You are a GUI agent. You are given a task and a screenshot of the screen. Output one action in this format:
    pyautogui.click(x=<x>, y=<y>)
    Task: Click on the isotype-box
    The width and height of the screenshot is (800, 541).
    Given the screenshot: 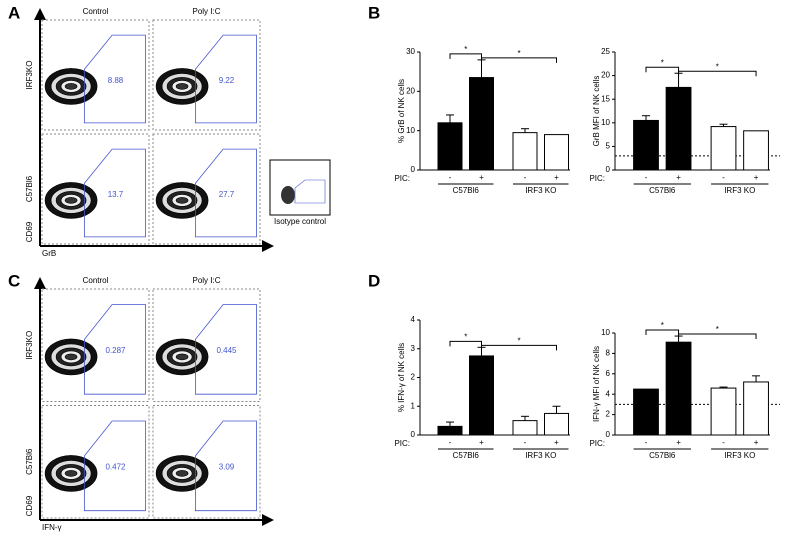 What is the action you would take?
    pyautogui.click(x=300, y=187)
    